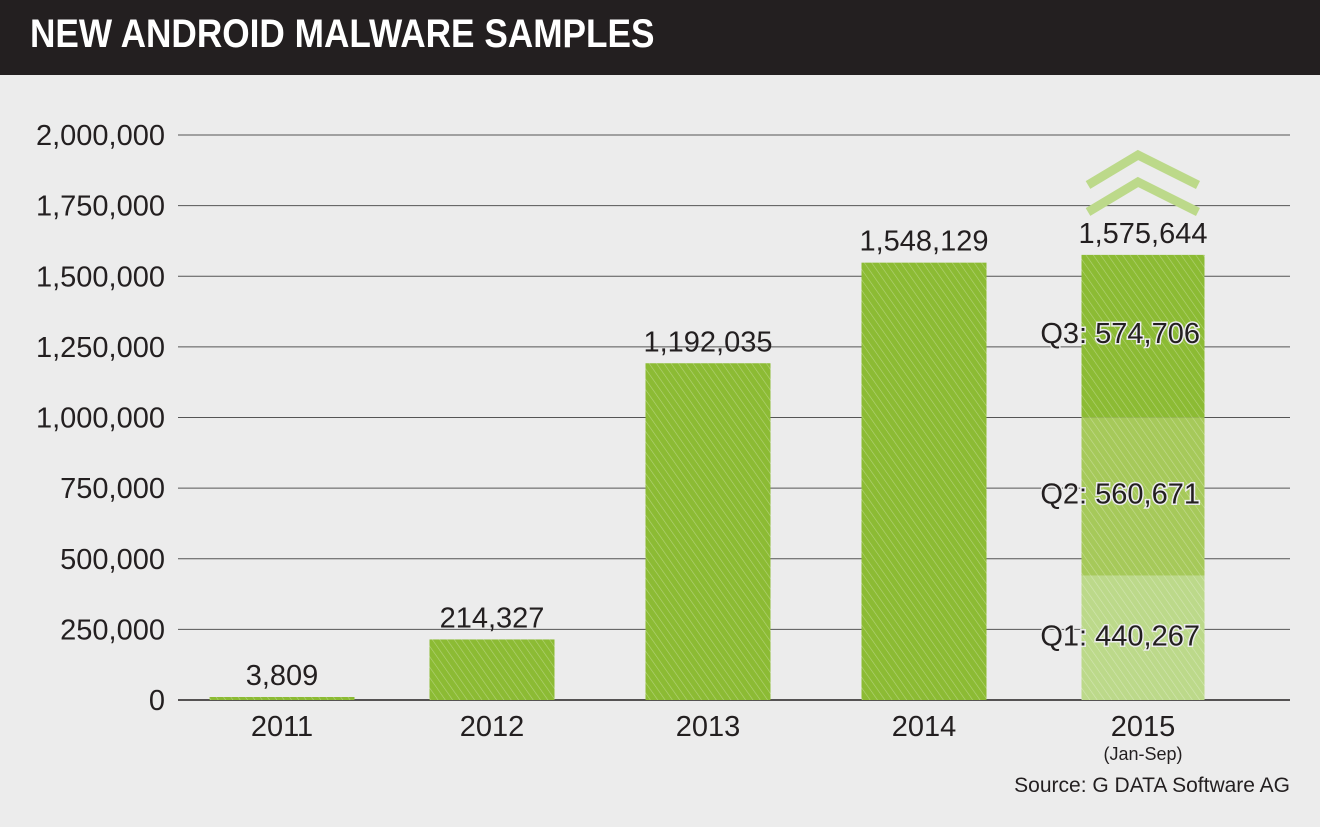 This screenshot has height=827, width=1320. I want to click on value-label: 214,327, so click(492, 618).